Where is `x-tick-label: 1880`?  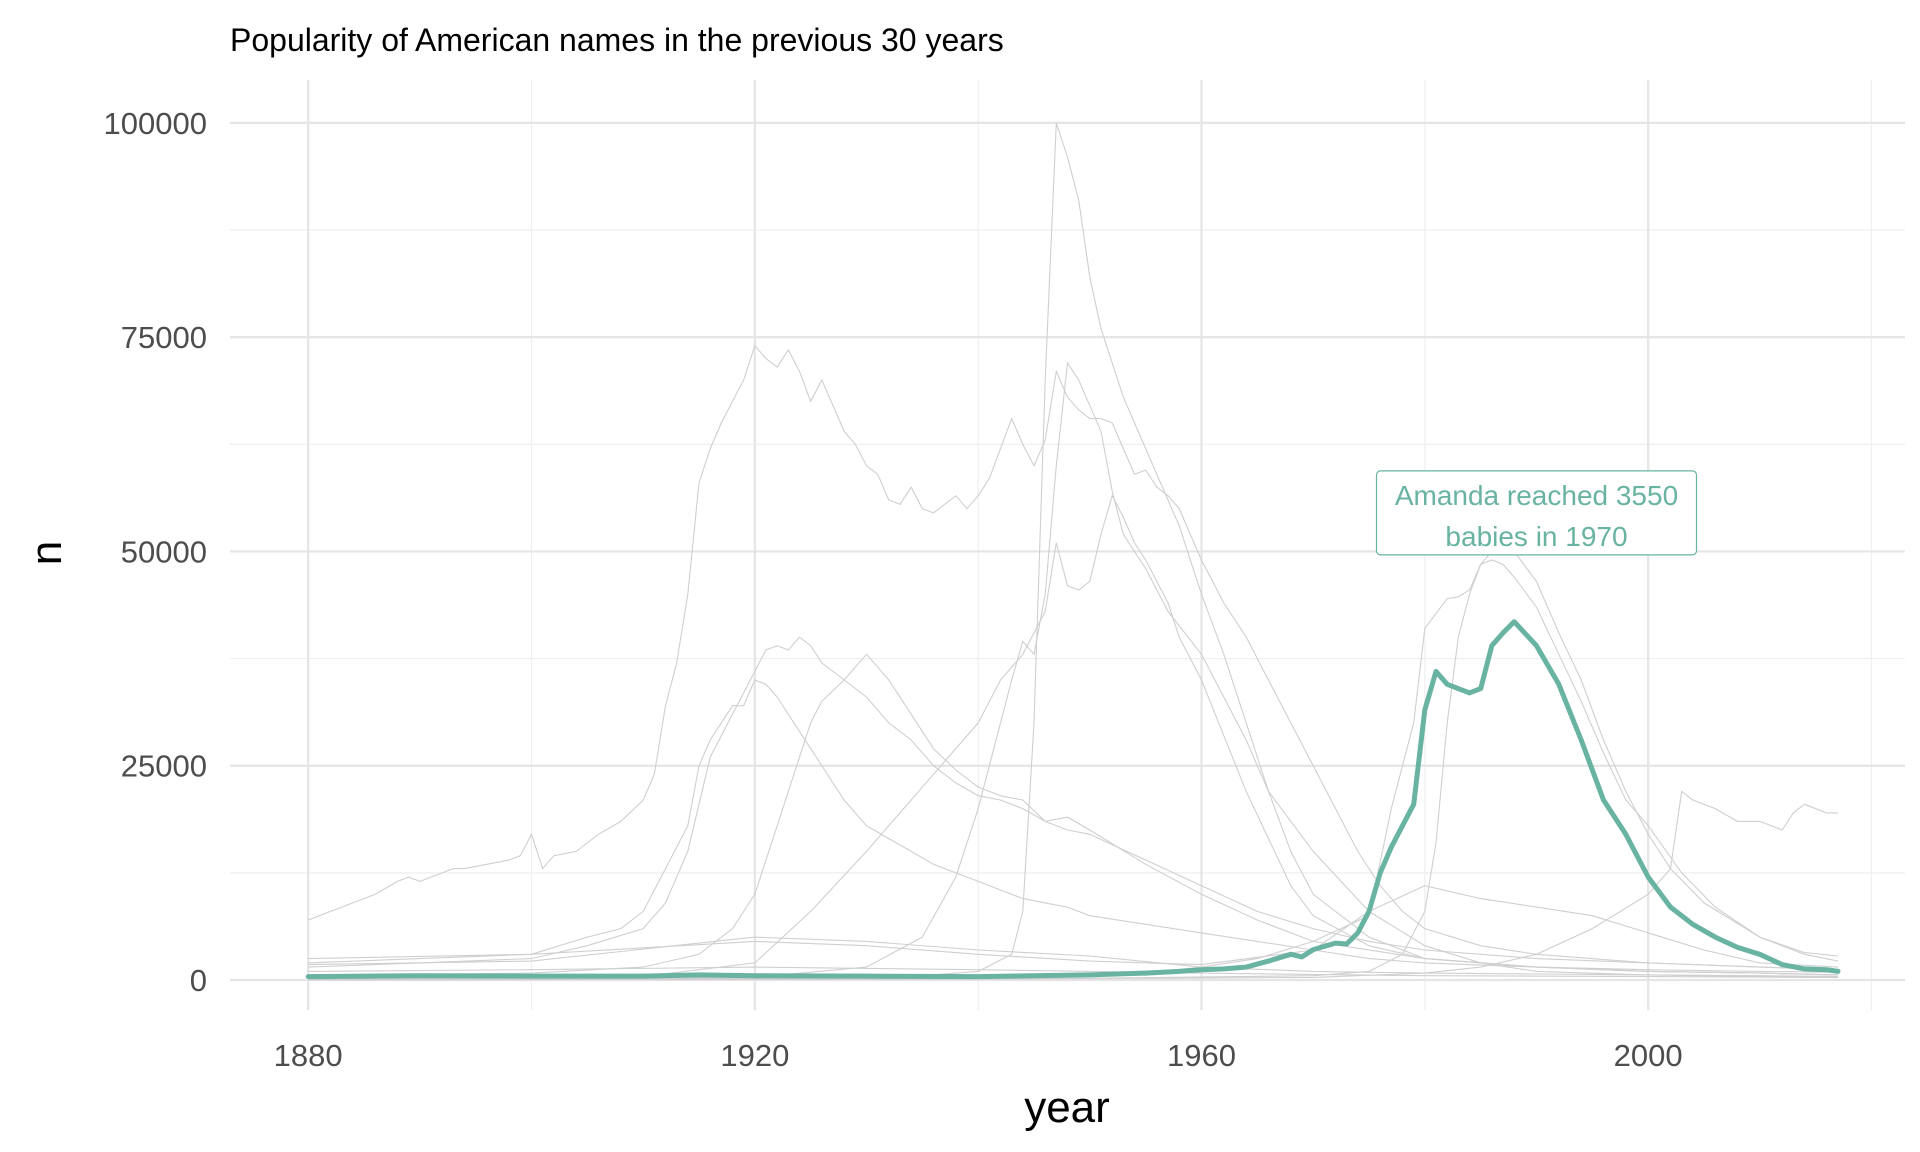
x-tick-label: 1880 is located at coordinates (308, 1055).